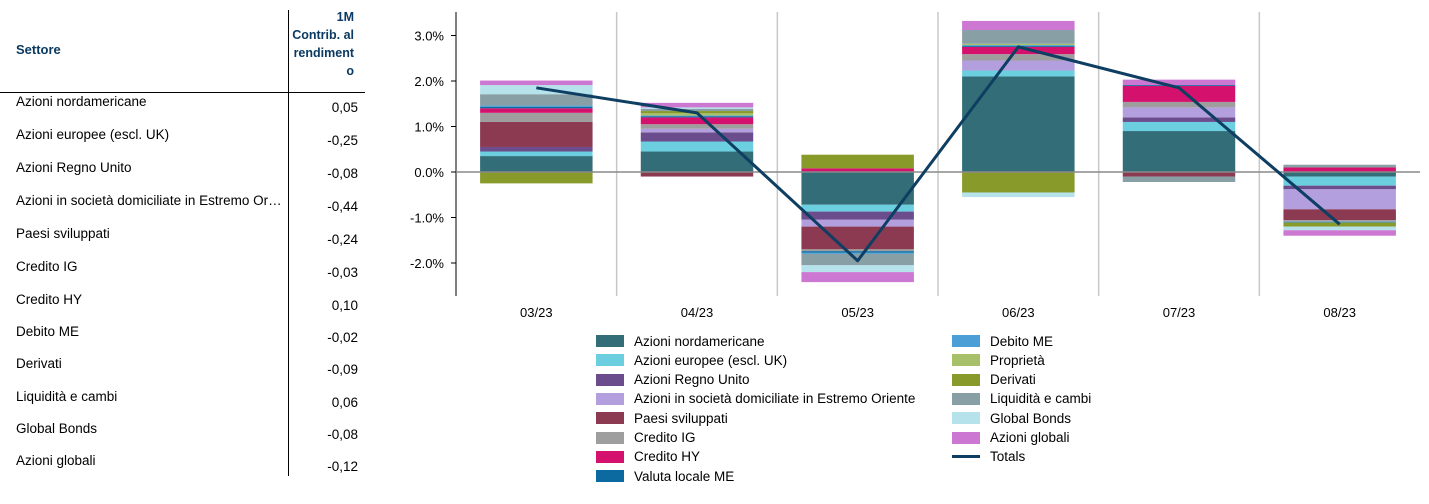  What do you see at coordinates (47, 266) in the screenshot?
I see `row-sector-name: Credito IG` at bounding box center [47, 266].